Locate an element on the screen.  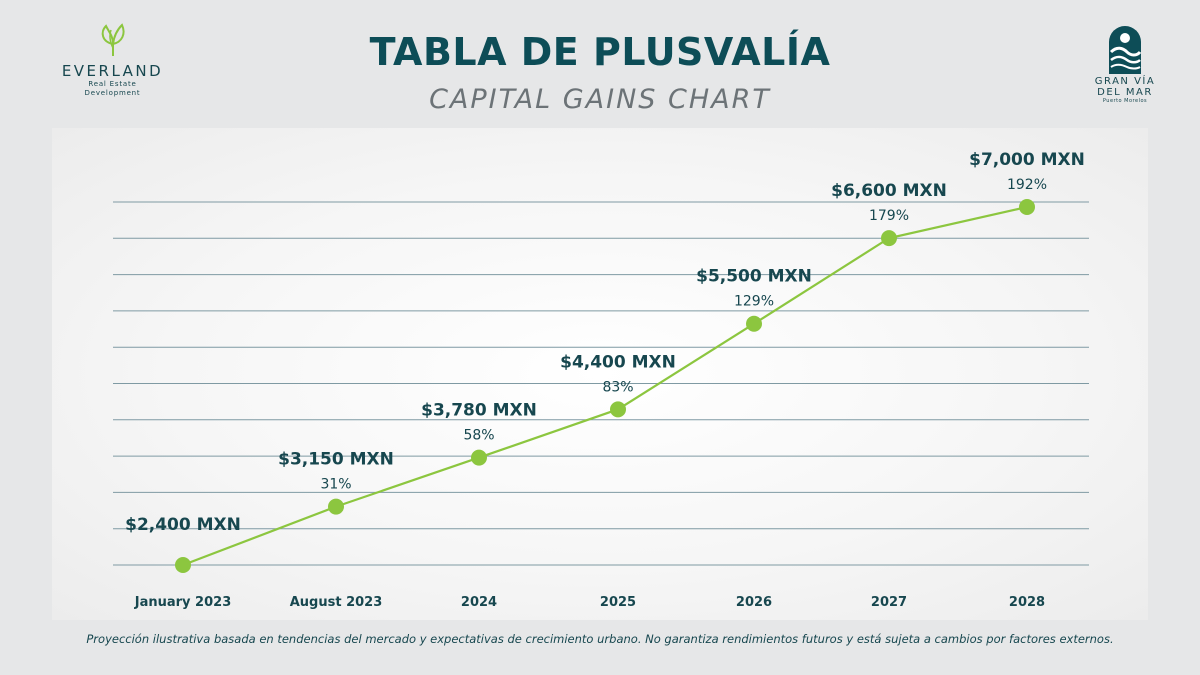
logo-sub-line-1: Real Estate is located at coordinates (112, 84).